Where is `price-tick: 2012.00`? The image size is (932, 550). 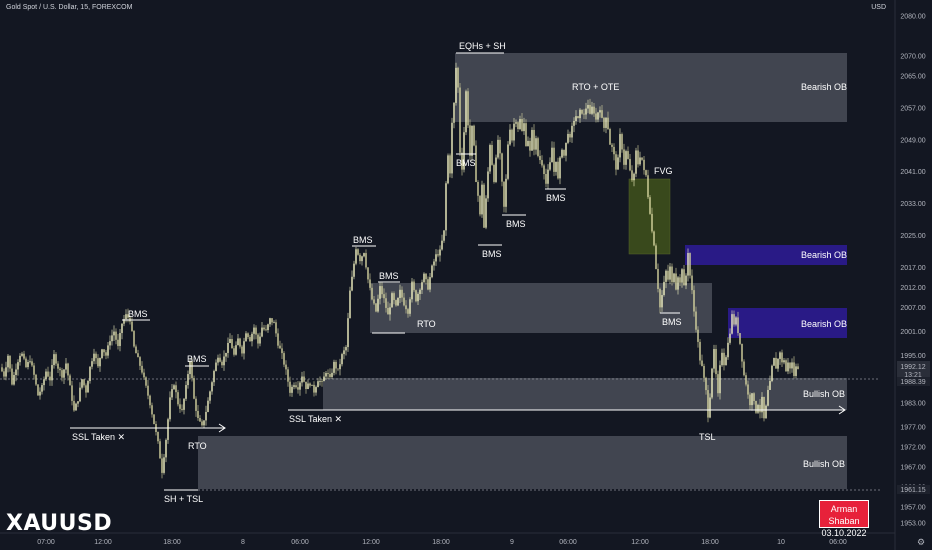 price-tick: 2012.00 is located at coordinates (912, 288).